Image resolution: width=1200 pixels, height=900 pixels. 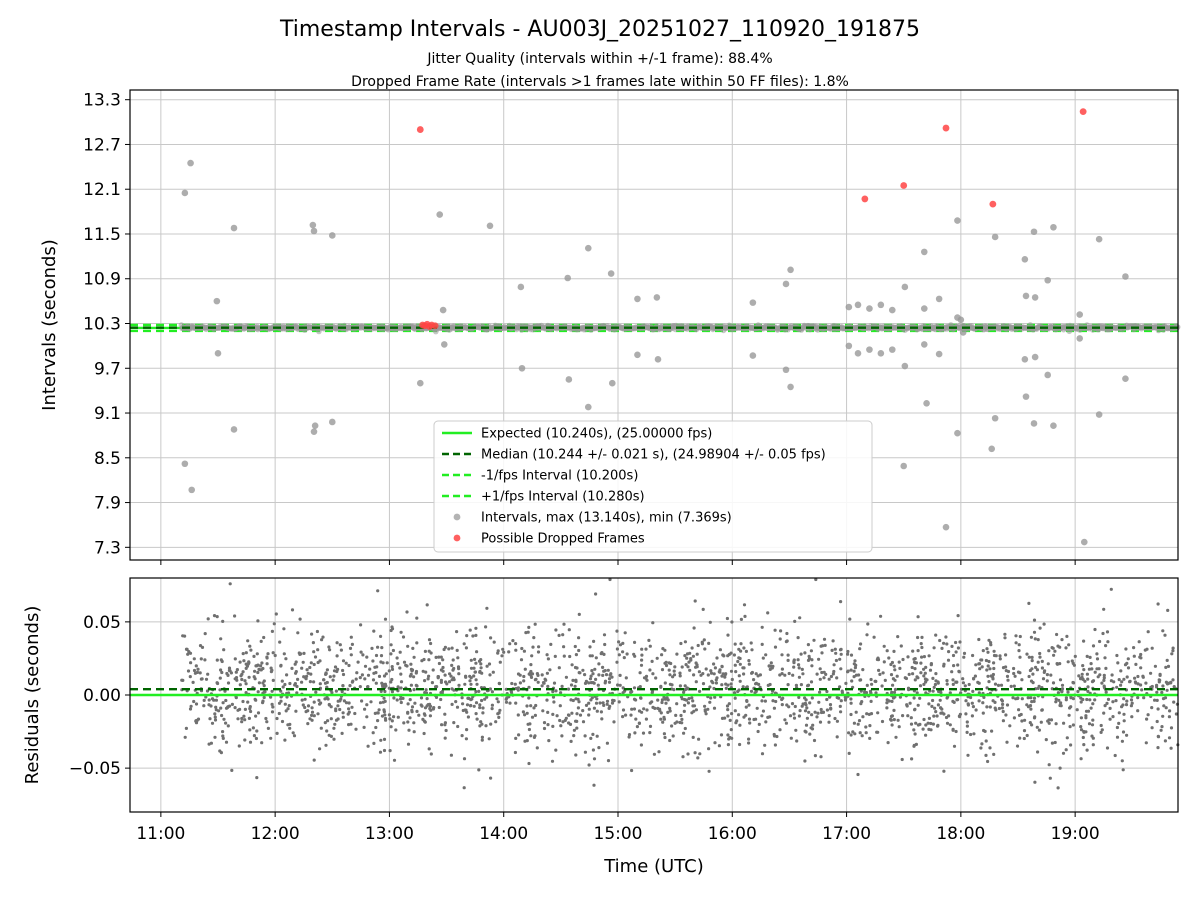 What do you see at coordinates (107, 459) in the screenshot?
I see `intervals-y-tick-label: 8.5` at bounding box center [107, 459].